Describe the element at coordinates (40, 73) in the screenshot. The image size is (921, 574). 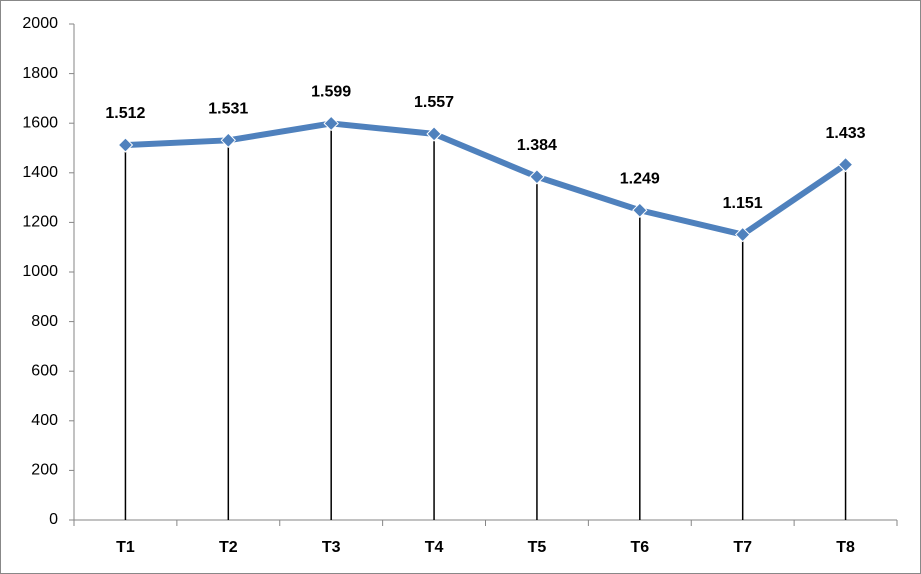
I see `y-tick-label: 1800` at that location.